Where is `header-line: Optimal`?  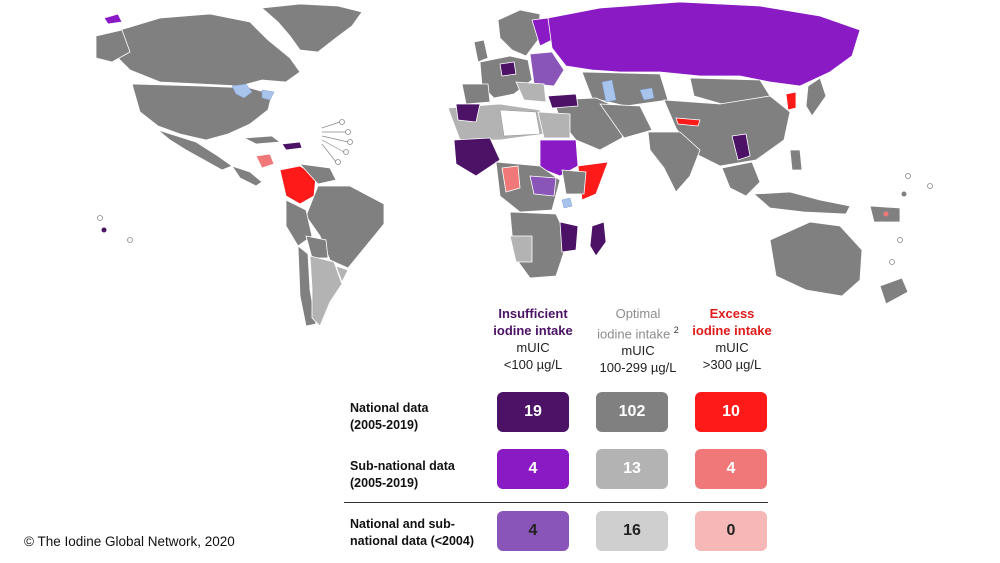 header-line: Optimal is located at coordinates (638, 313).